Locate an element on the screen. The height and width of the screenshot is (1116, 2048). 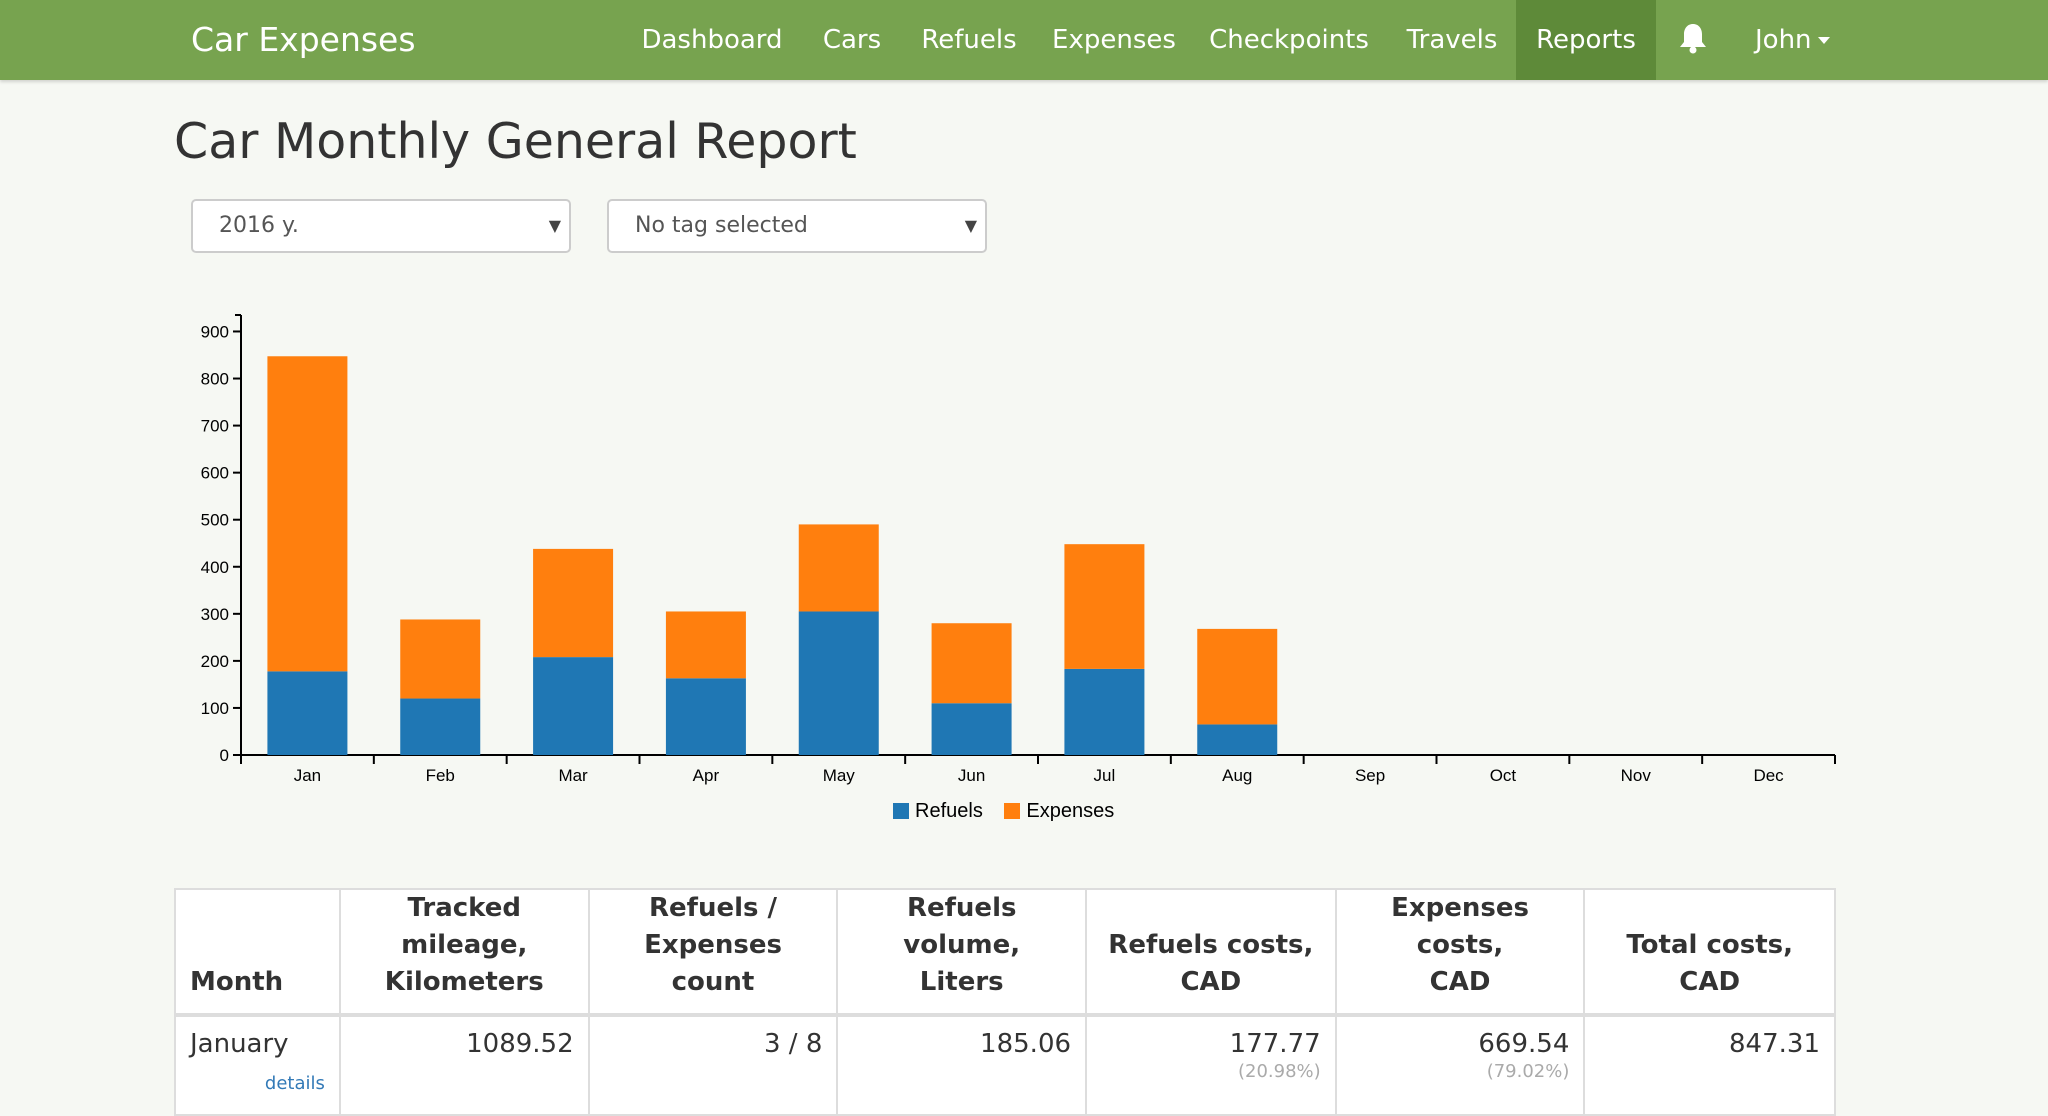
legend-item-expenses: Expenses is located at coordinates (1059, 811).